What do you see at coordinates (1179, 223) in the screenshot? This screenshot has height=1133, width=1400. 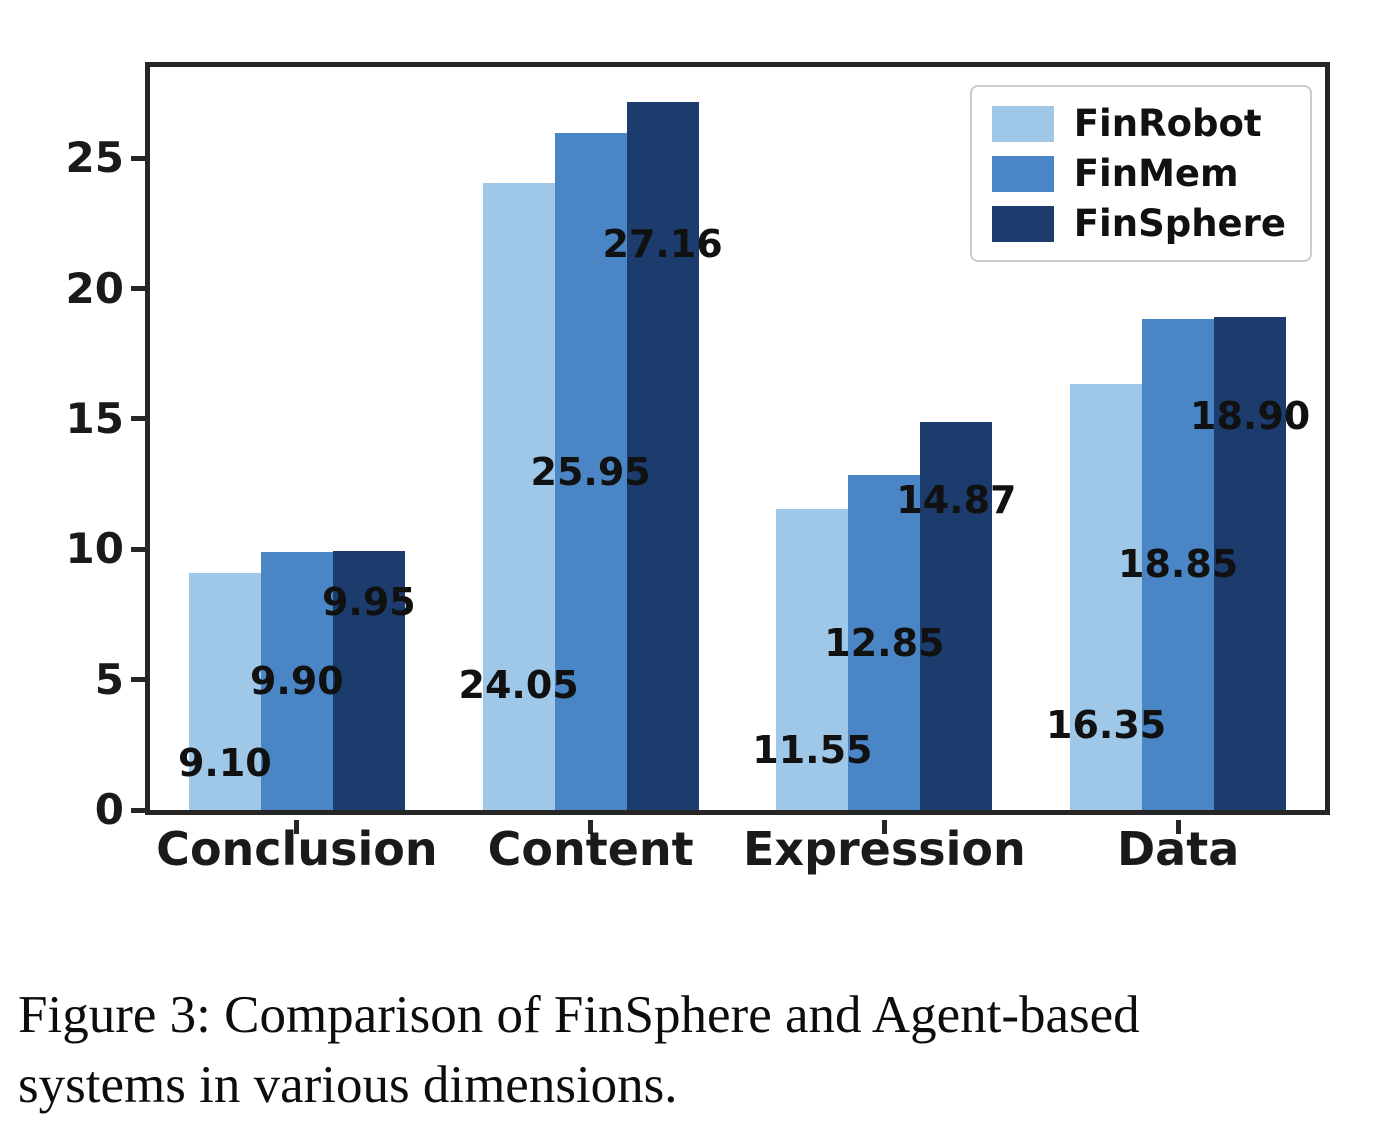 I see `legend-label-finsphere: FinSphere` at bounding box center [1179, 223].